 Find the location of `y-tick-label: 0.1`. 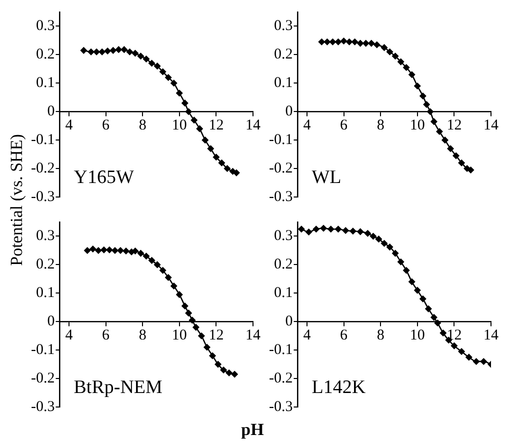

y-tick-label: 0.1 is located at coordinates (283, 293).